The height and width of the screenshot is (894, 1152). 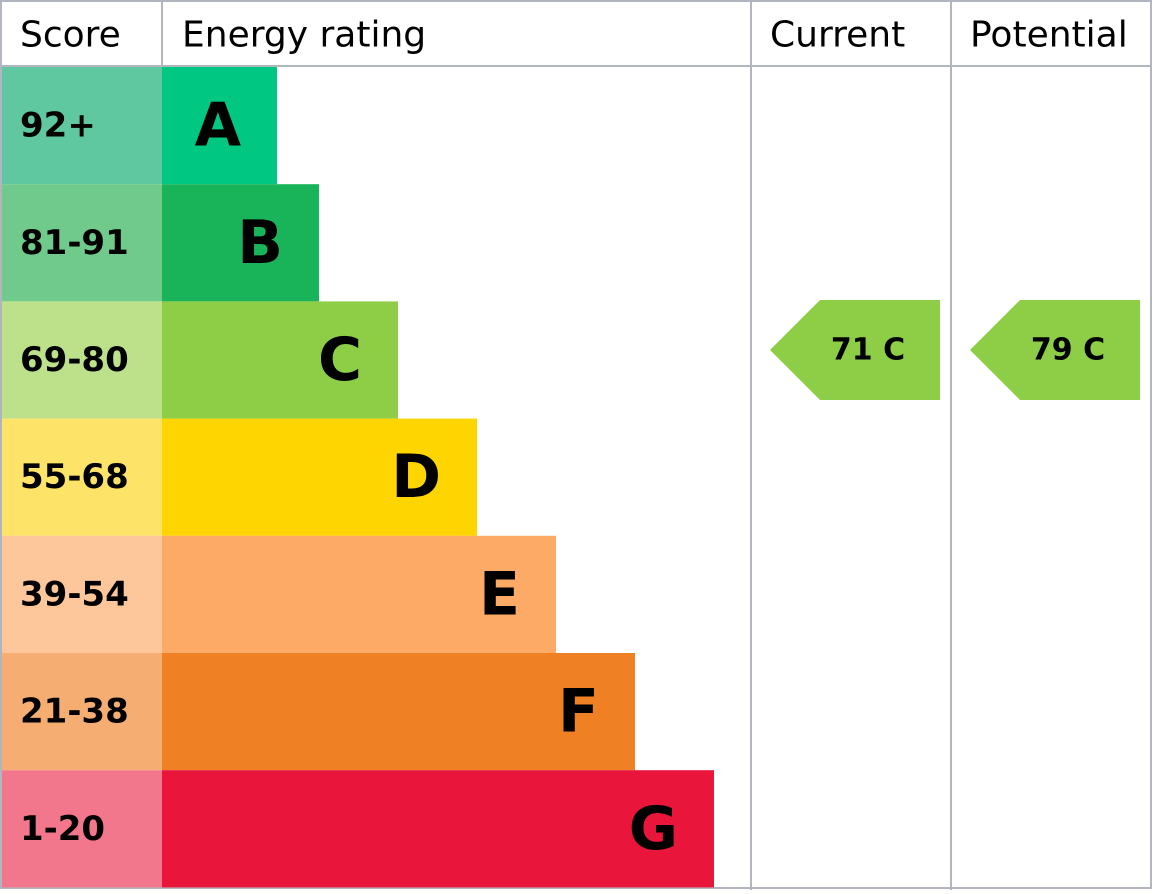 I want to click on potential-arrow, so click(x=1055, y=350).